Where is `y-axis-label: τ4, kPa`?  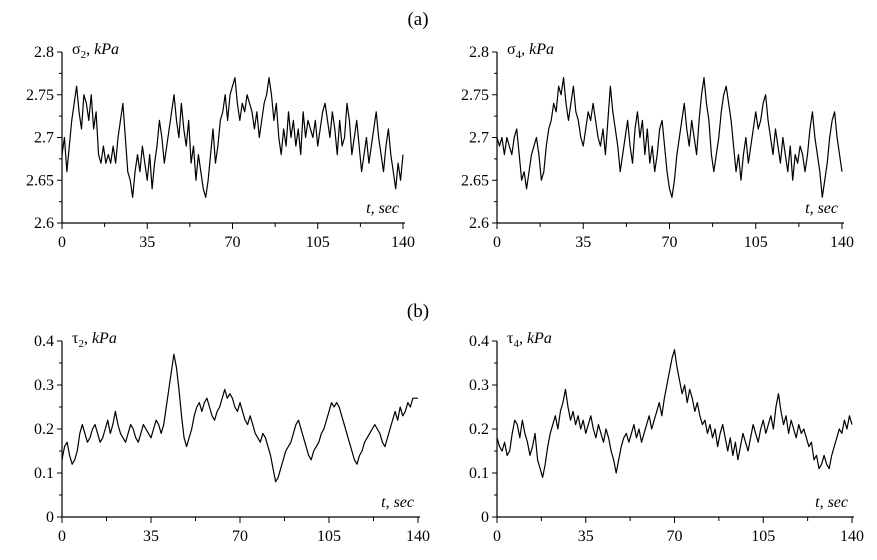
y-axis-label: τ4, kPa is located at coordinates (529, 340).